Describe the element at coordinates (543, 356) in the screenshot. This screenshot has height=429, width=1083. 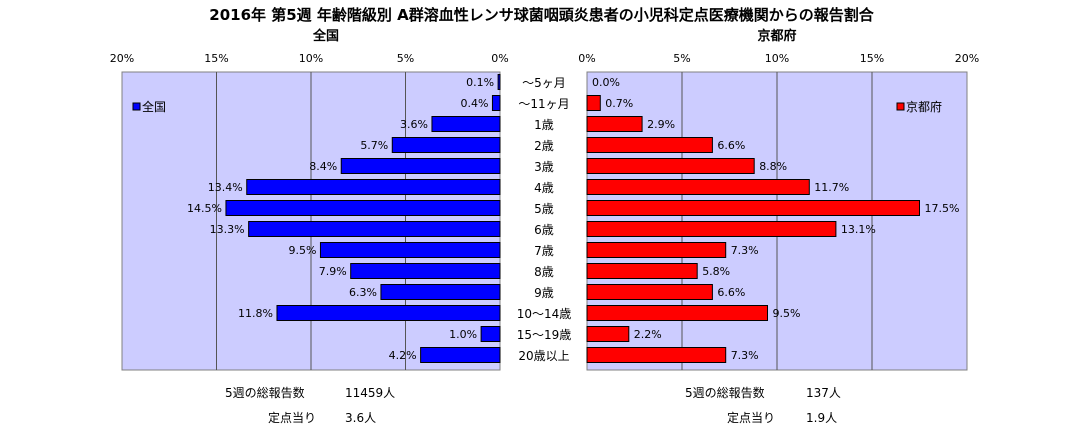
I see `age-category-label: 20歳以上` at that location.